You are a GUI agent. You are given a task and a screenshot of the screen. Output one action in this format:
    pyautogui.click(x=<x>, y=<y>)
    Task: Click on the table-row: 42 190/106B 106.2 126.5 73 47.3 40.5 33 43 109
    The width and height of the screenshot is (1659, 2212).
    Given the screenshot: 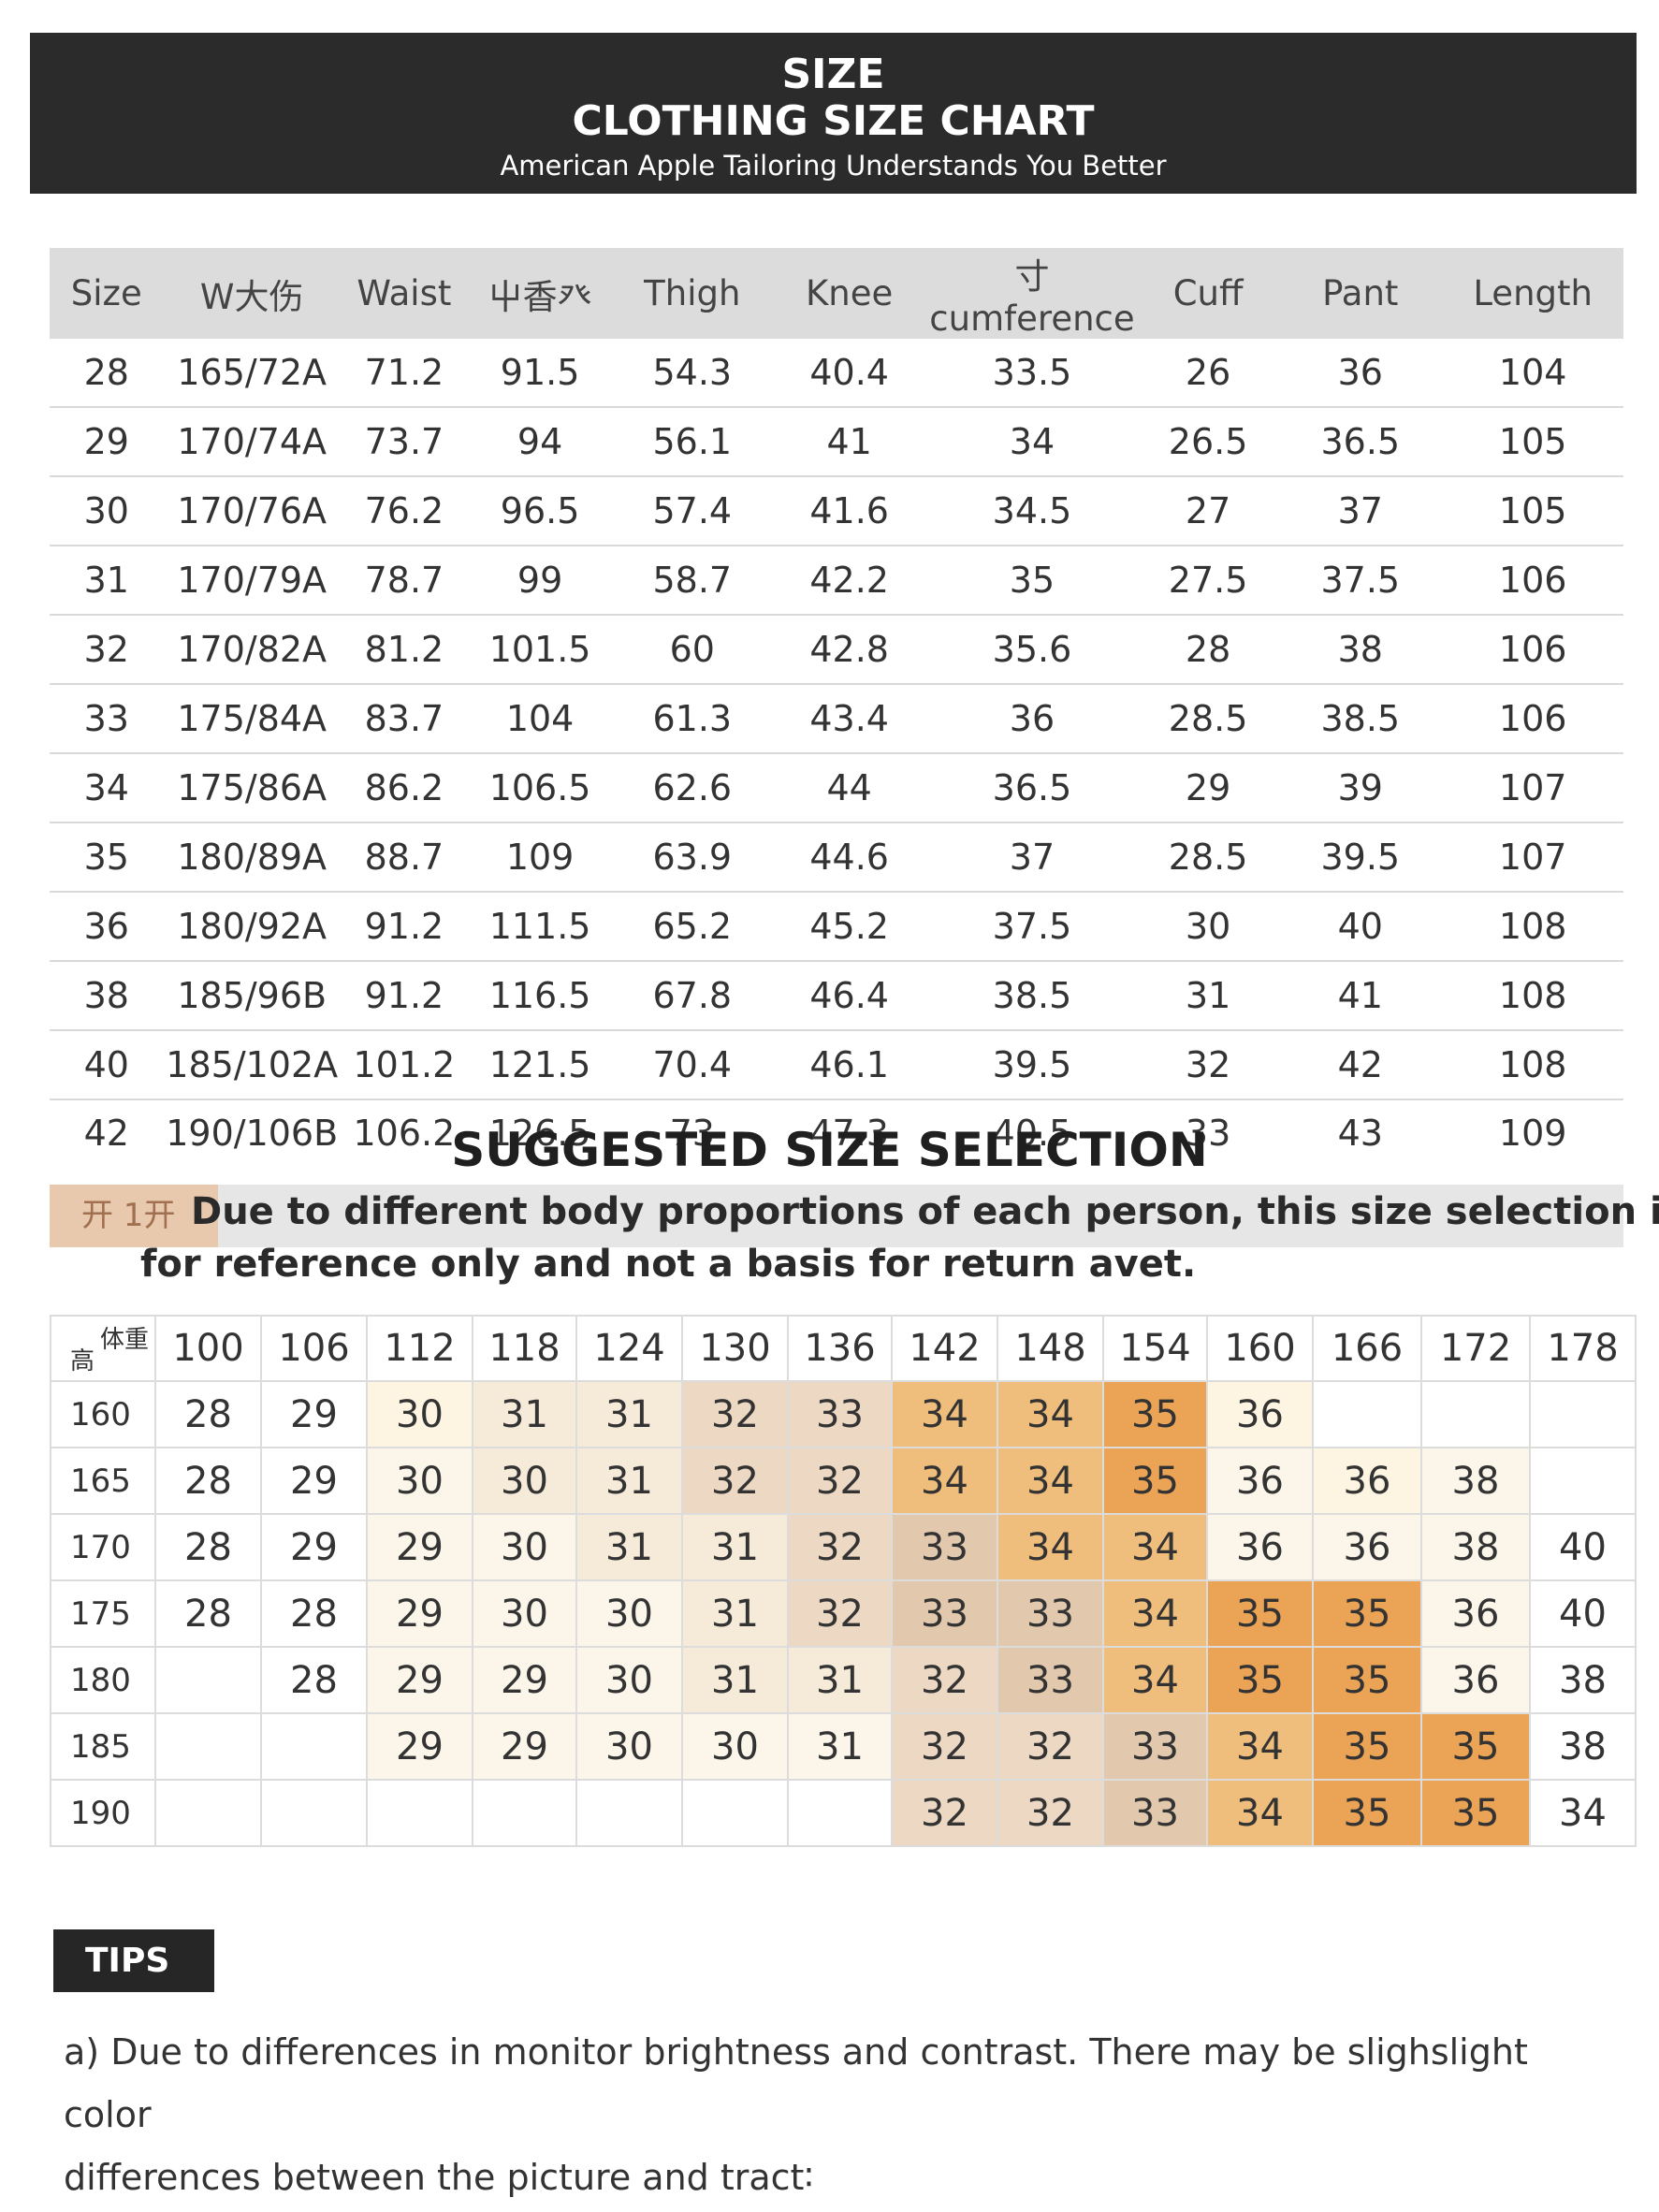 What is the action you would take?
    pyautogui.click(x=836, y=1132)
    